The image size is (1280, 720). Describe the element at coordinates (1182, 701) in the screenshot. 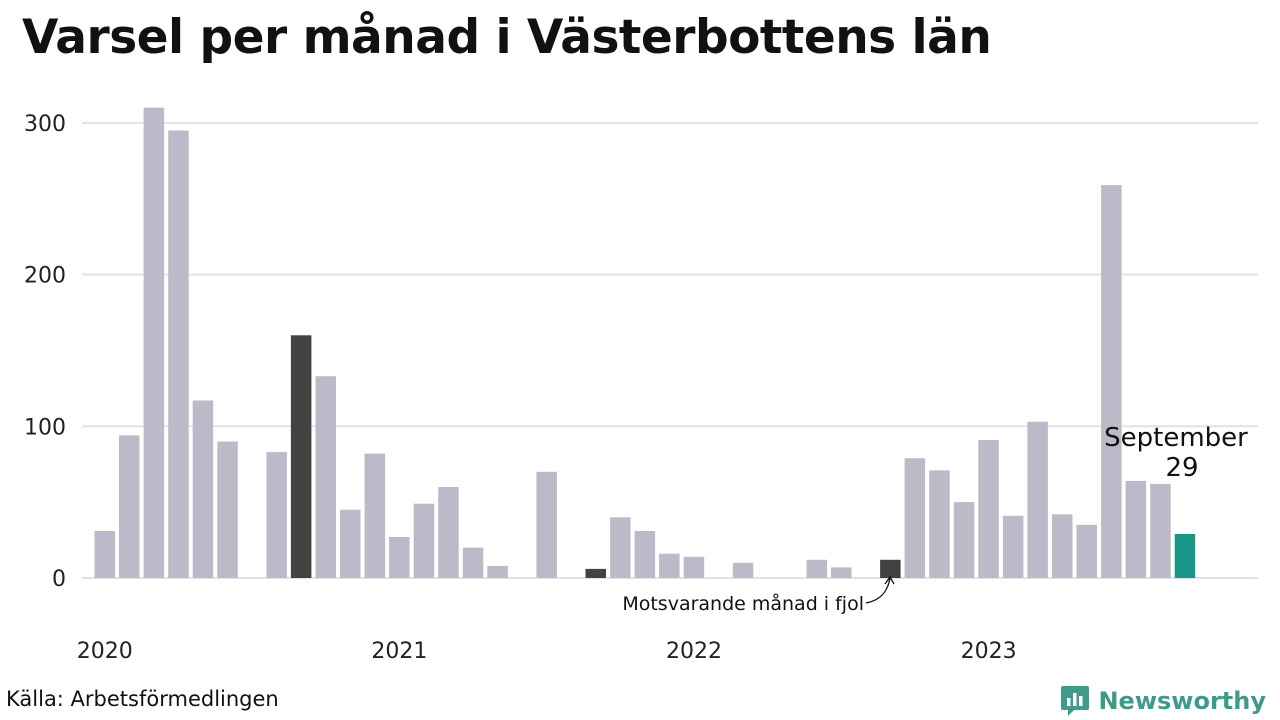

I see `brand-name: Newsworthy` at that location.